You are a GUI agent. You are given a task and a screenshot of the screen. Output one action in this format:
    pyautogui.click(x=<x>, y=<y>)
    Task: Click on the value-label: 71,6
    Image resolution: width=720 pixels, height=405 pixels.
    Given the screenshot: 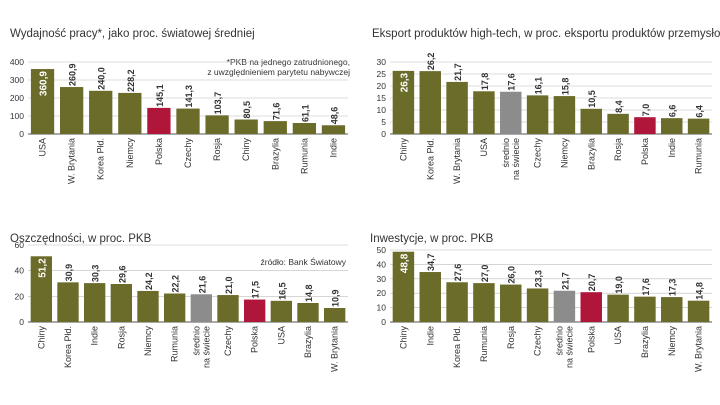 What is the action you would take?
    pyautogui.click(x=276, y=112)
    